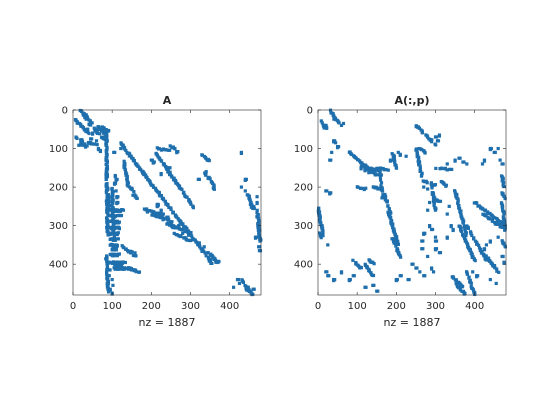  What do you see at coordinates (303, 188) in the screenshot?
I see `y-tick-label: 200` at bounding box center [303, 188].